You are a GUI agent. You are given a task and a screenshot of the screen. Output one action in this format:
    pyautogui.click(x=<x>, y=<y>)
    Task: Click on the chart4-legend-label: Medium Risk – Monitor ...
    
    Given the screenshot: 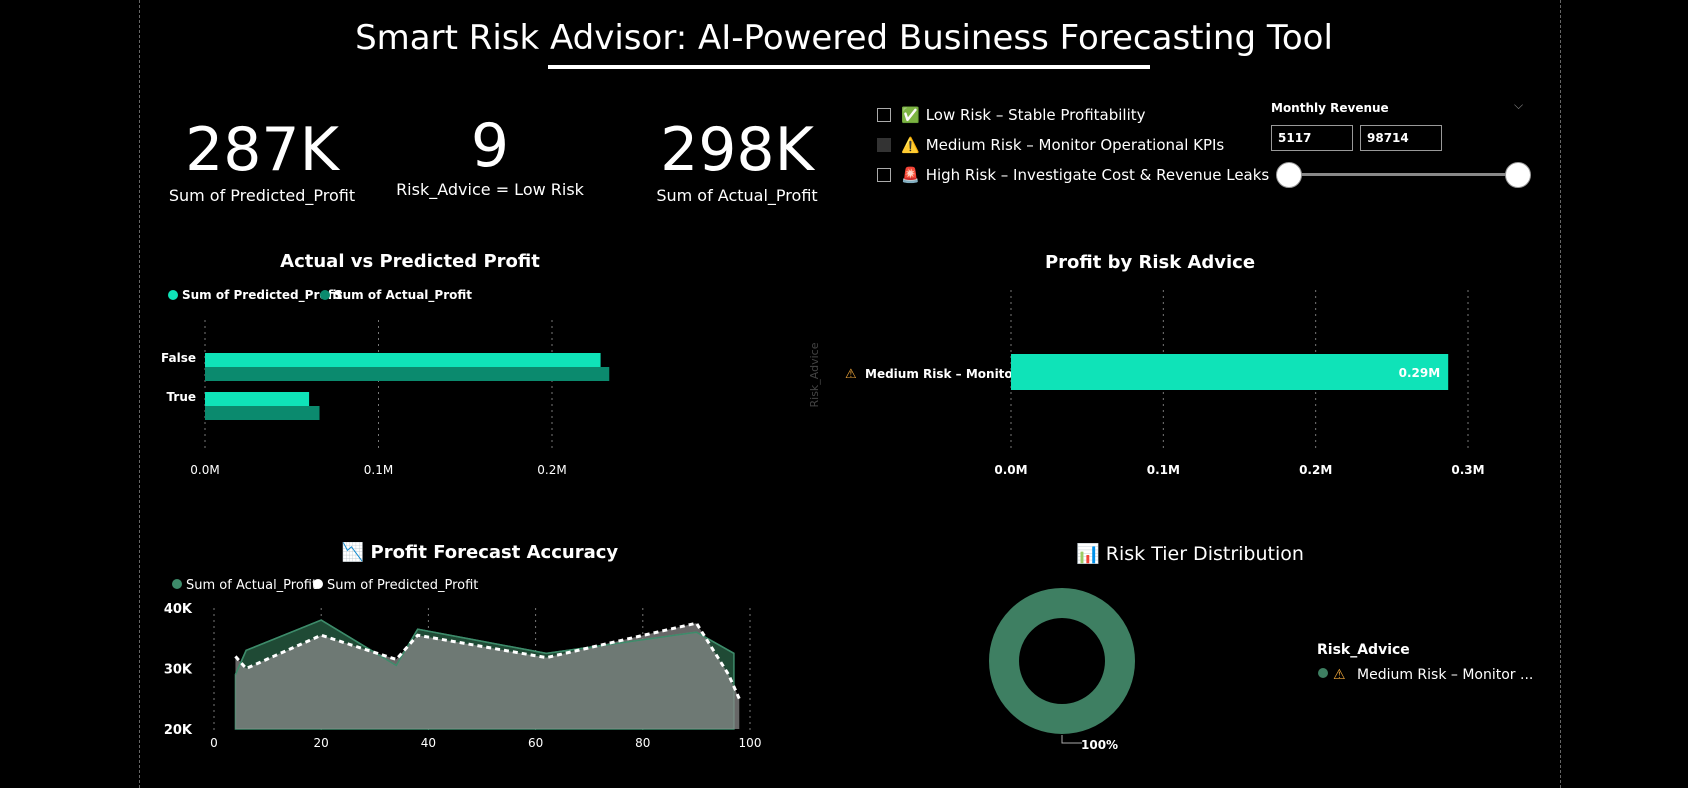 What is the action you would take?
    pyautogui.click(x=1445, y=675)
    